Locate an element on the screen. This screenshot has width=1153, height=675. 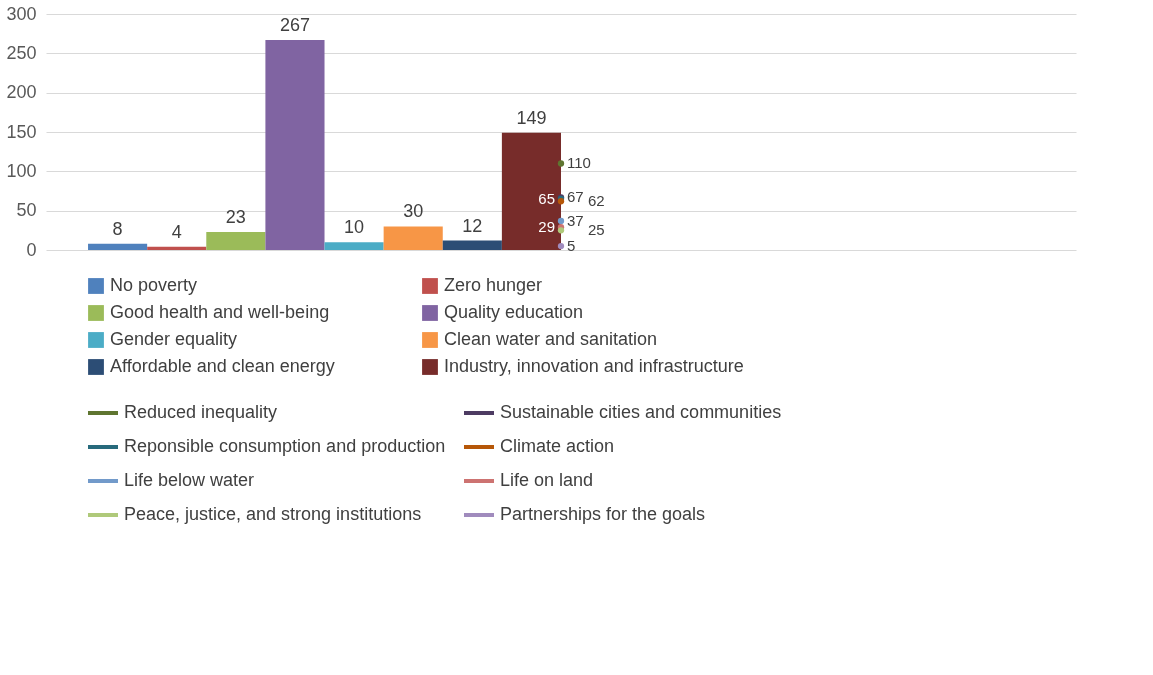
legend-label: Life on land is located at coordinates (547, 480).